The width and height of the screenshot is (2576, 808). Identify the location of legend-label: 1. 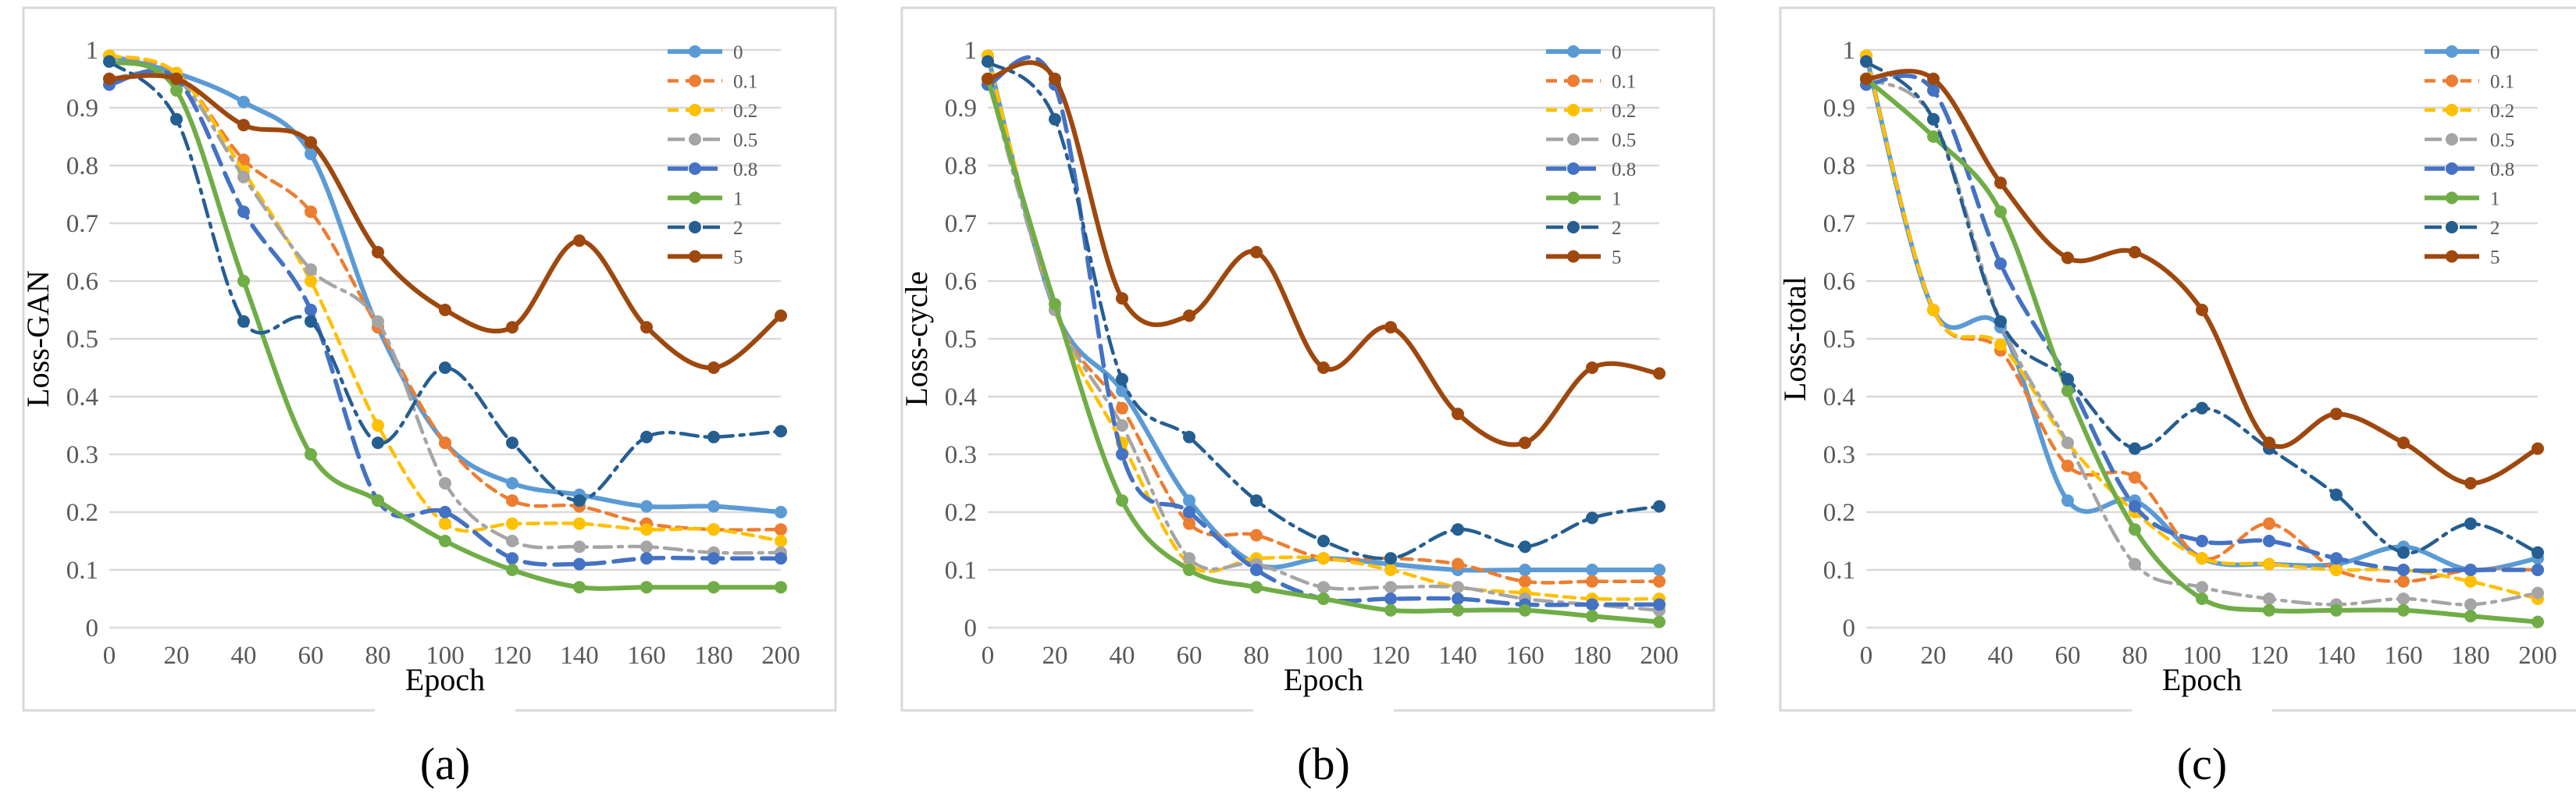
(1617, 199).